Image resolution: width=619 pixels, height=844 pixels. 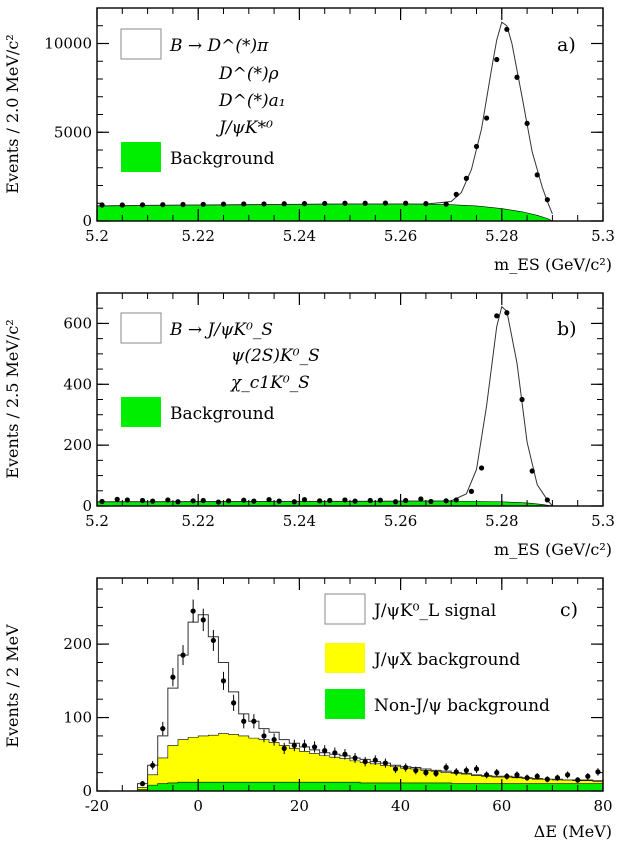 I want to click on y-tick-label: 100, so click(x=77, y=718).